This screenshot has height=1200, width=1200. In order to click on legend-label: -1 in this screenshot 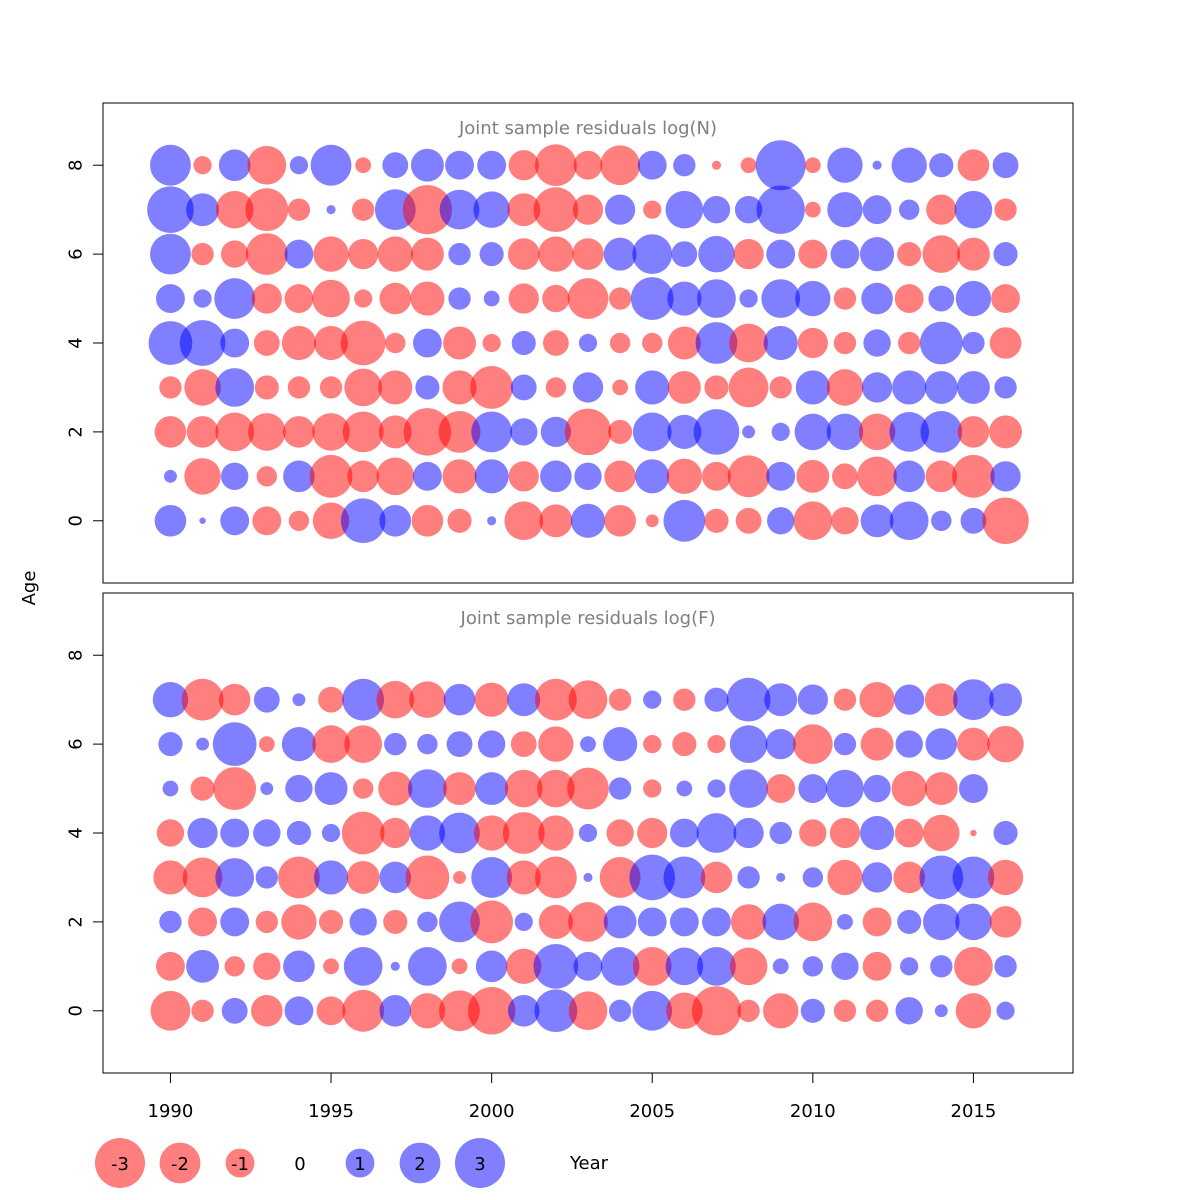, I will do `click(240, 1164)`.